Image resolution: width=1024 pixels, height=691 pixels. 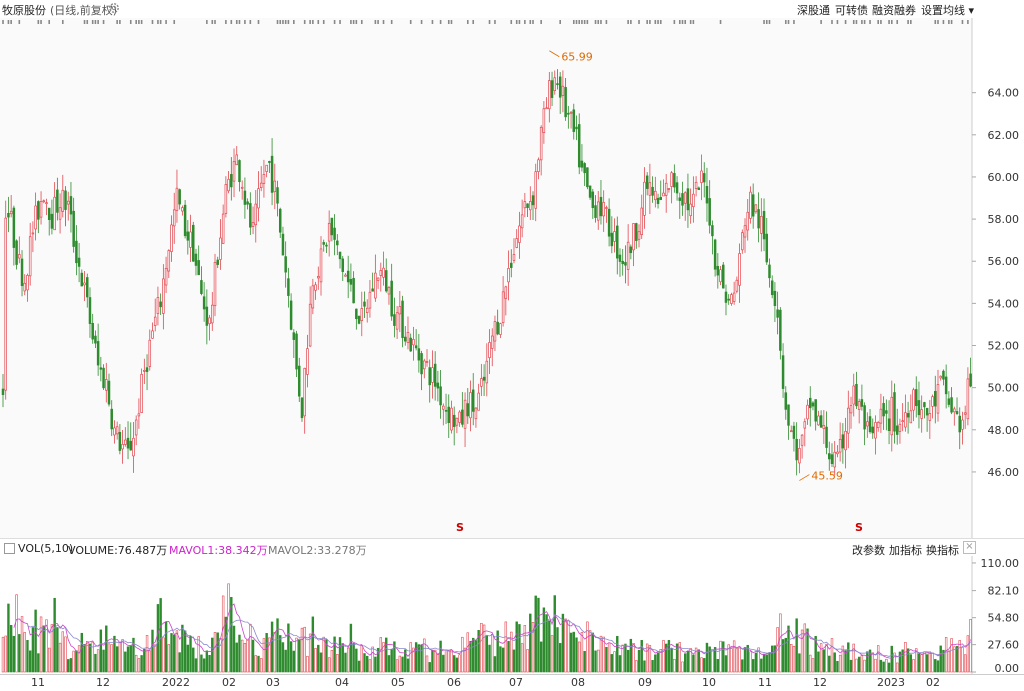 What do you see at coordinates (969, 547) in the screenshot?
I see `close-indicator-button: ×` at bounding box center [969, 547].